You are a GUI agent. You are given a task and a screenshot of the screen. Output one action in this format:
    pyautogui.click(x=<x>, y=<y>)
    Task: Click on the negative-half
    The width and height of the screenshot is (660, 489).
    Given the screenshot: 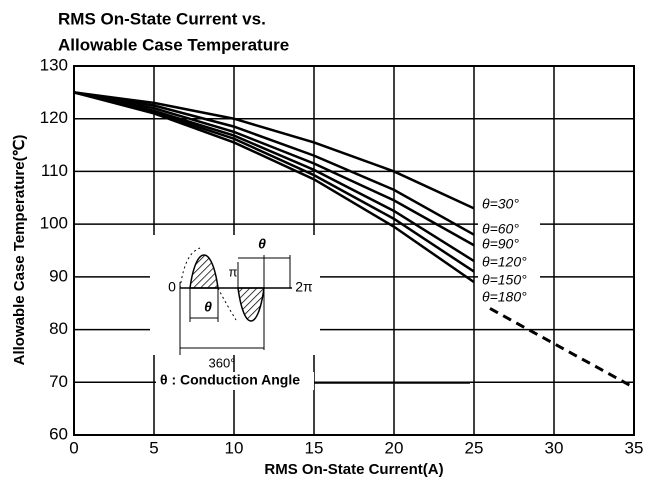 What is the action you would take?
    pyautogui.click(x=251, y=304)
    